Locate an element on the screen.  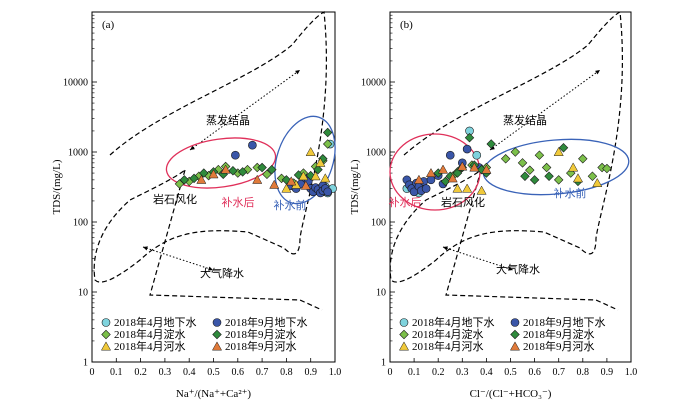
legend-entry: 2018年9月地下水 is located at coordinates (564, 322).